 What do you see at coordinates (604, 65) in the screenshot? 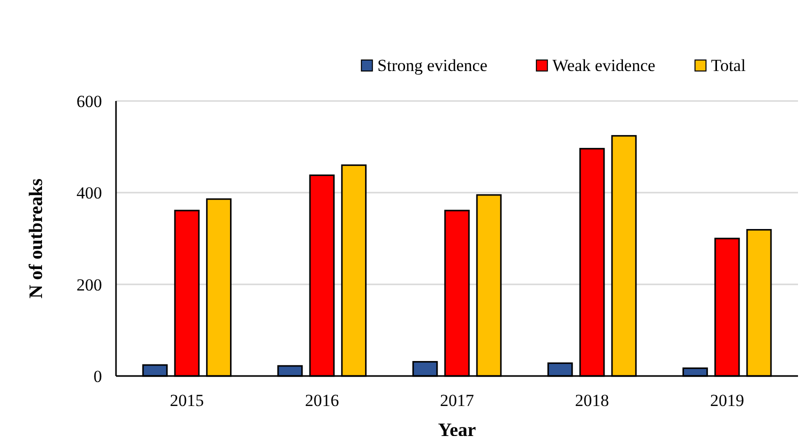
I see `legend-label: Weak evidence` at bounding box center [604, 65].